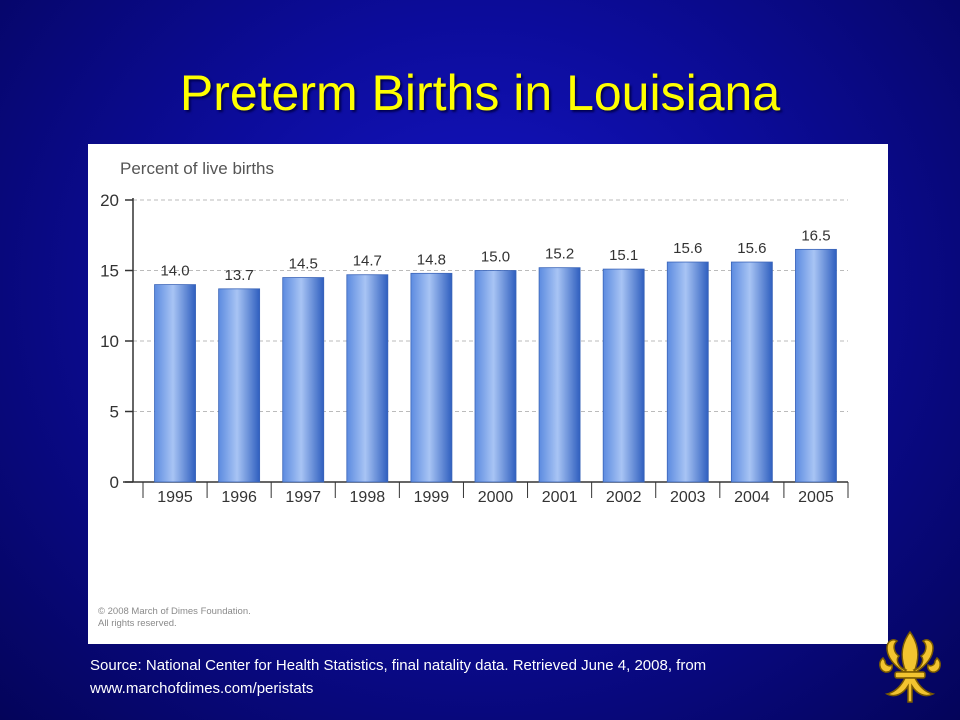  What do you see at coordinates (137, 623) in the screenshot?
I see `copyright-line-2: All rights reserved.` at bounding box center [137, 623].